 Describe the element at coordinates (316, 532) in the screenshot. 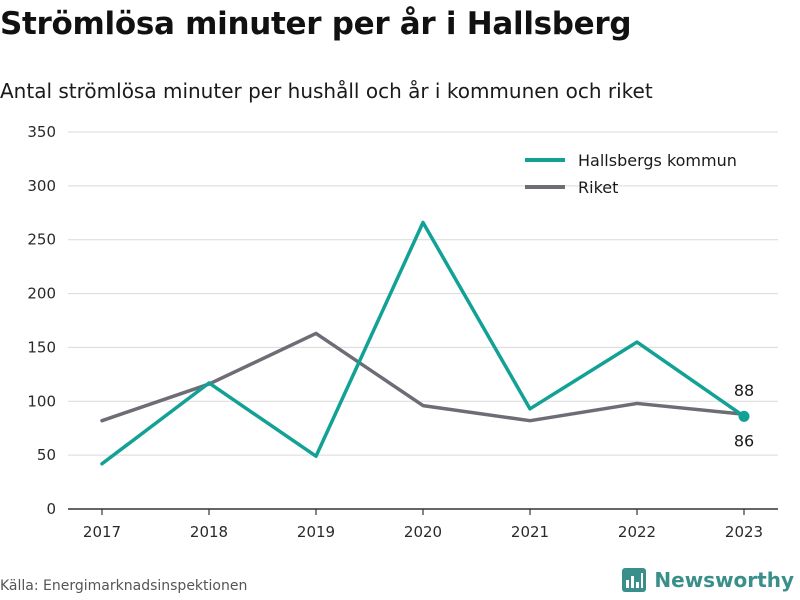

I see `x-tick-label: 2019` at that location.